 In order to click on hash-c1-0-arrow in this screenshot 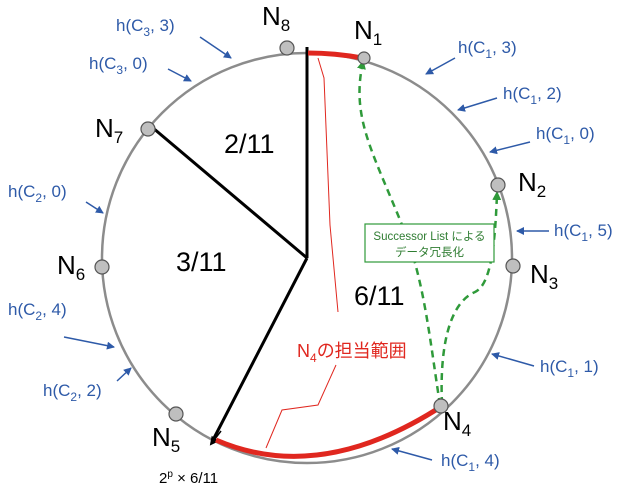, I will do `click(510, 148)`.